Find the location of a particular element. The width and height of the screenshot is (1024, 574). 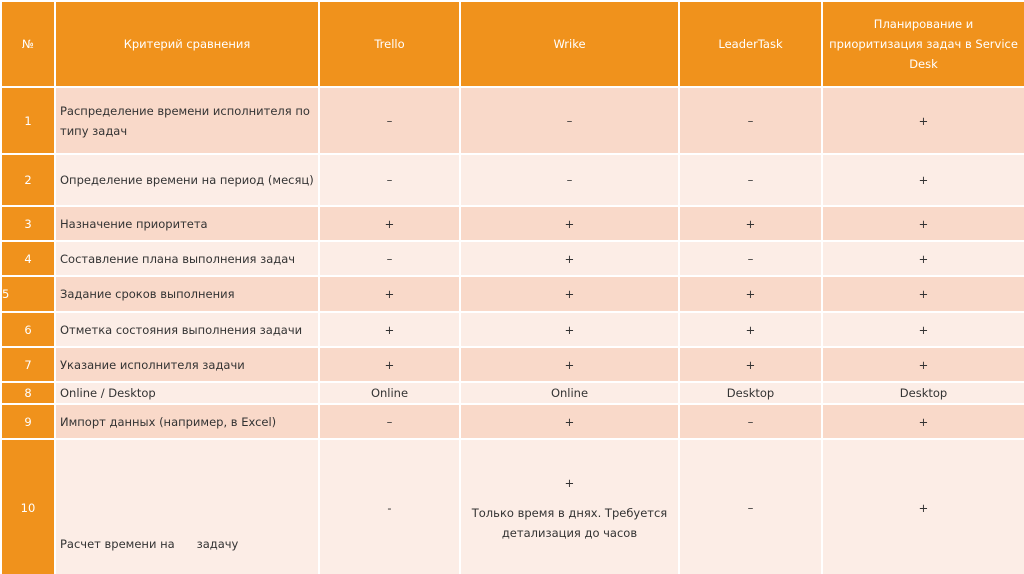

table-row: 9 Импорт данных (например, в Excel) – + – + is located at coordinates (512, 421).